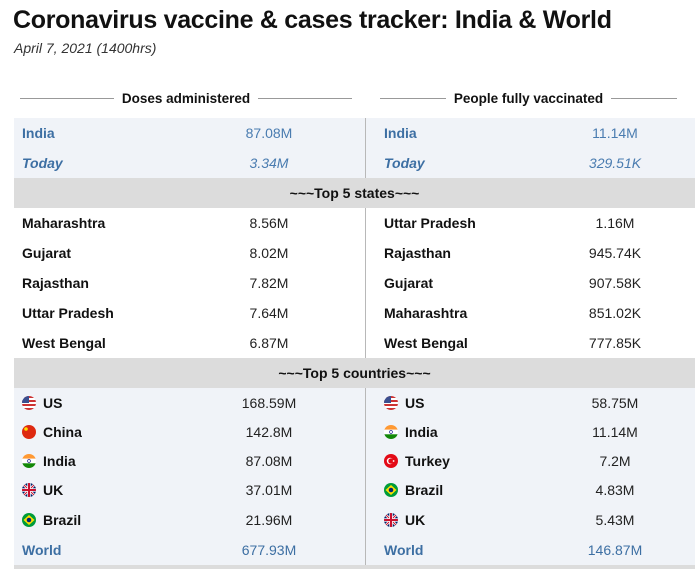 This screenshot has height=569, width=700. I want to click on table-row: Rajasthan 7.82M Gujarat 907.58K, so click(354, 283).